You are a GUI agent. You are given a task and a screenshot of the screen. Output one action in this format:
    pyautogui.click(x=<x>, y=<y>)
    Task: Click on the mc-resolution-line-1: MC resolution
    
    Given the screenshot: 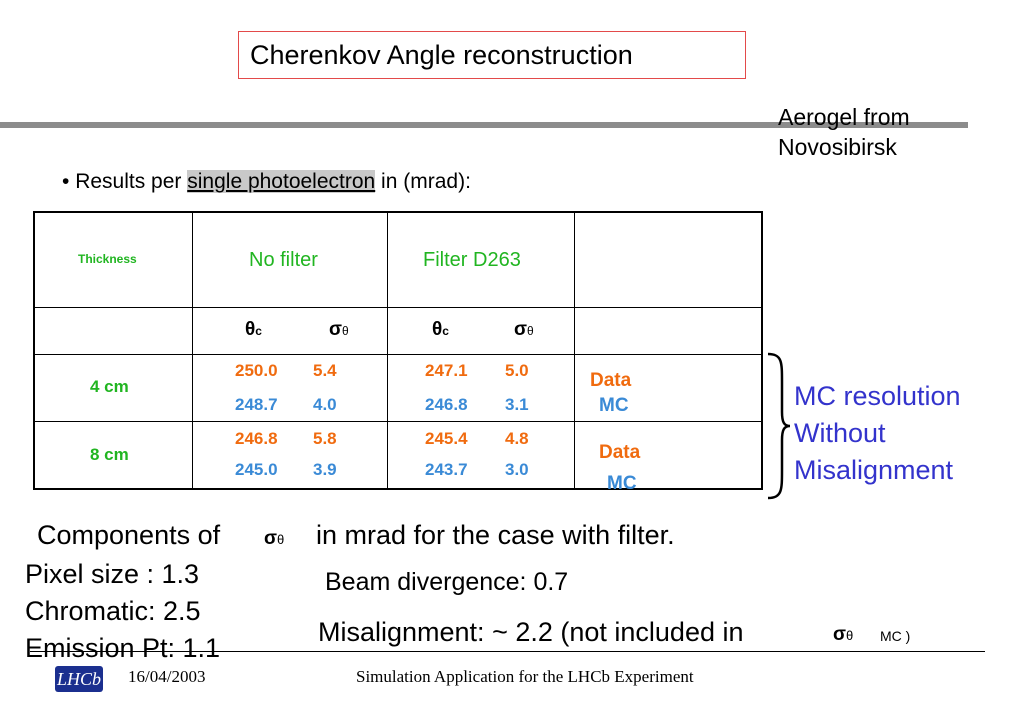 What is the action you would take?
    pyautogui.click(x=877, y=396)
    